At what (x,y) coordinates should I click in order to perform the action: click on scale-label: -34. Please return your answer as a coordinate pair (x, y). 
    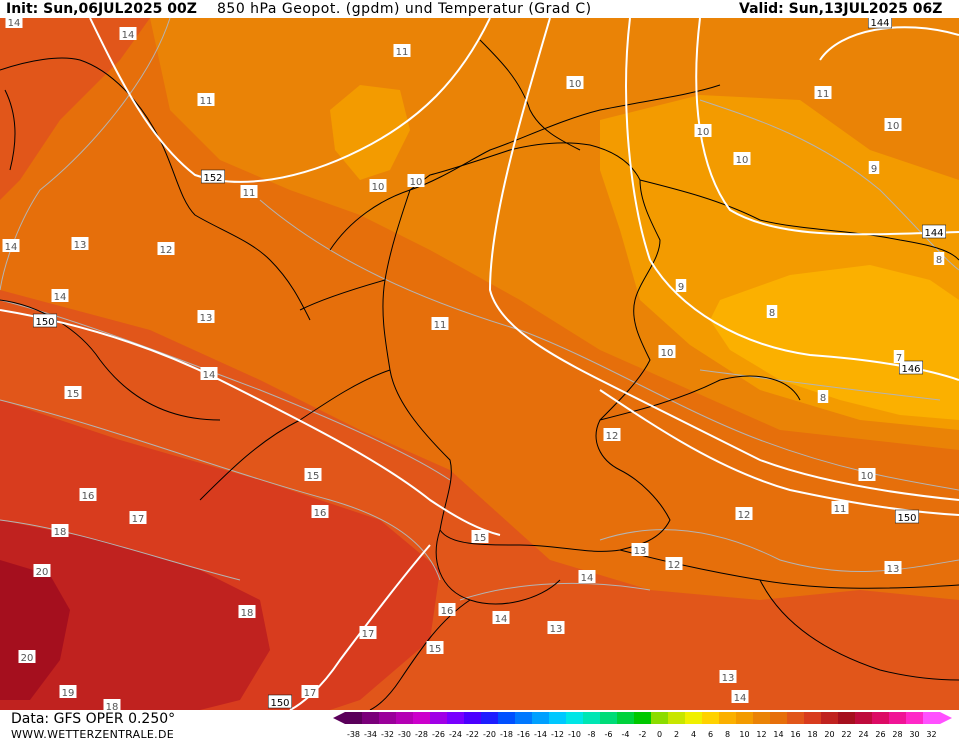
    Looking at the image, I should click on (370, 734).